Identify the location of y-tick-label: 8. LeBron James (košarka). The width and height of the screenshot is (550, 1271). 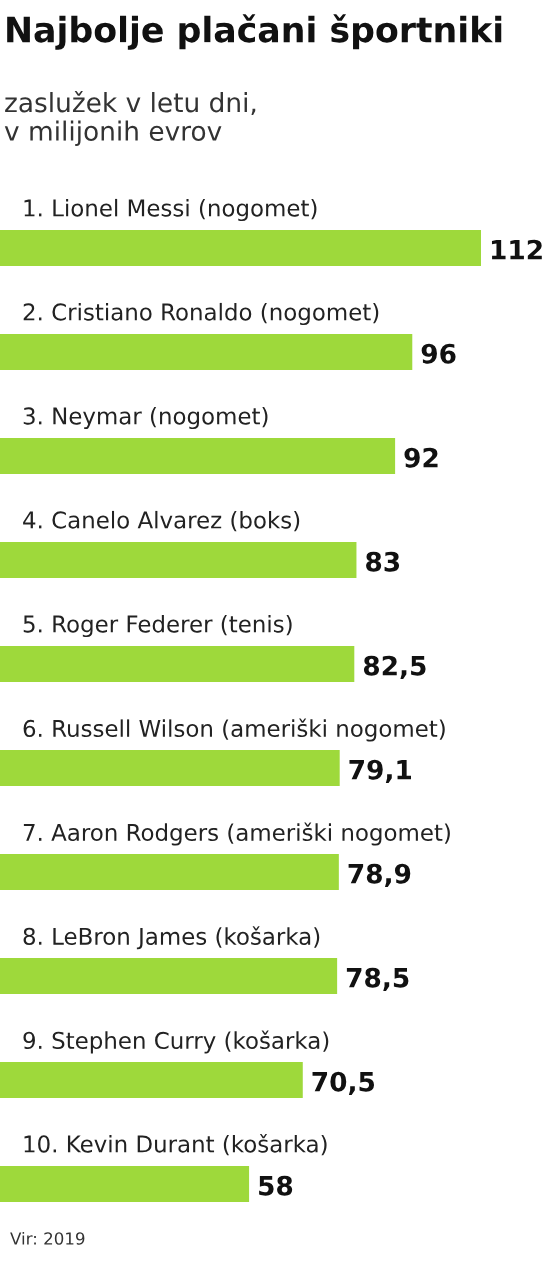
(171, 938).